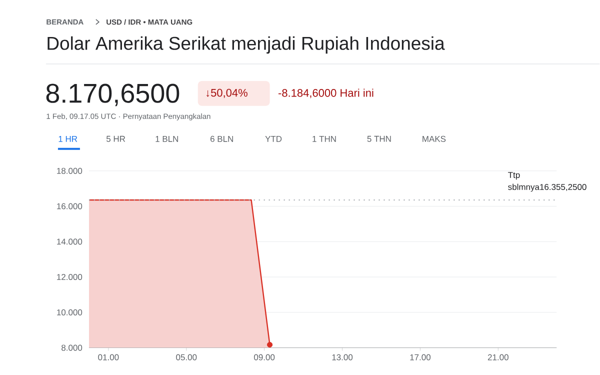 The image size is (600, 375). Describe the element at coordinates (221, 139) in the screenshot. I see `text: 6 BLN` at that location.